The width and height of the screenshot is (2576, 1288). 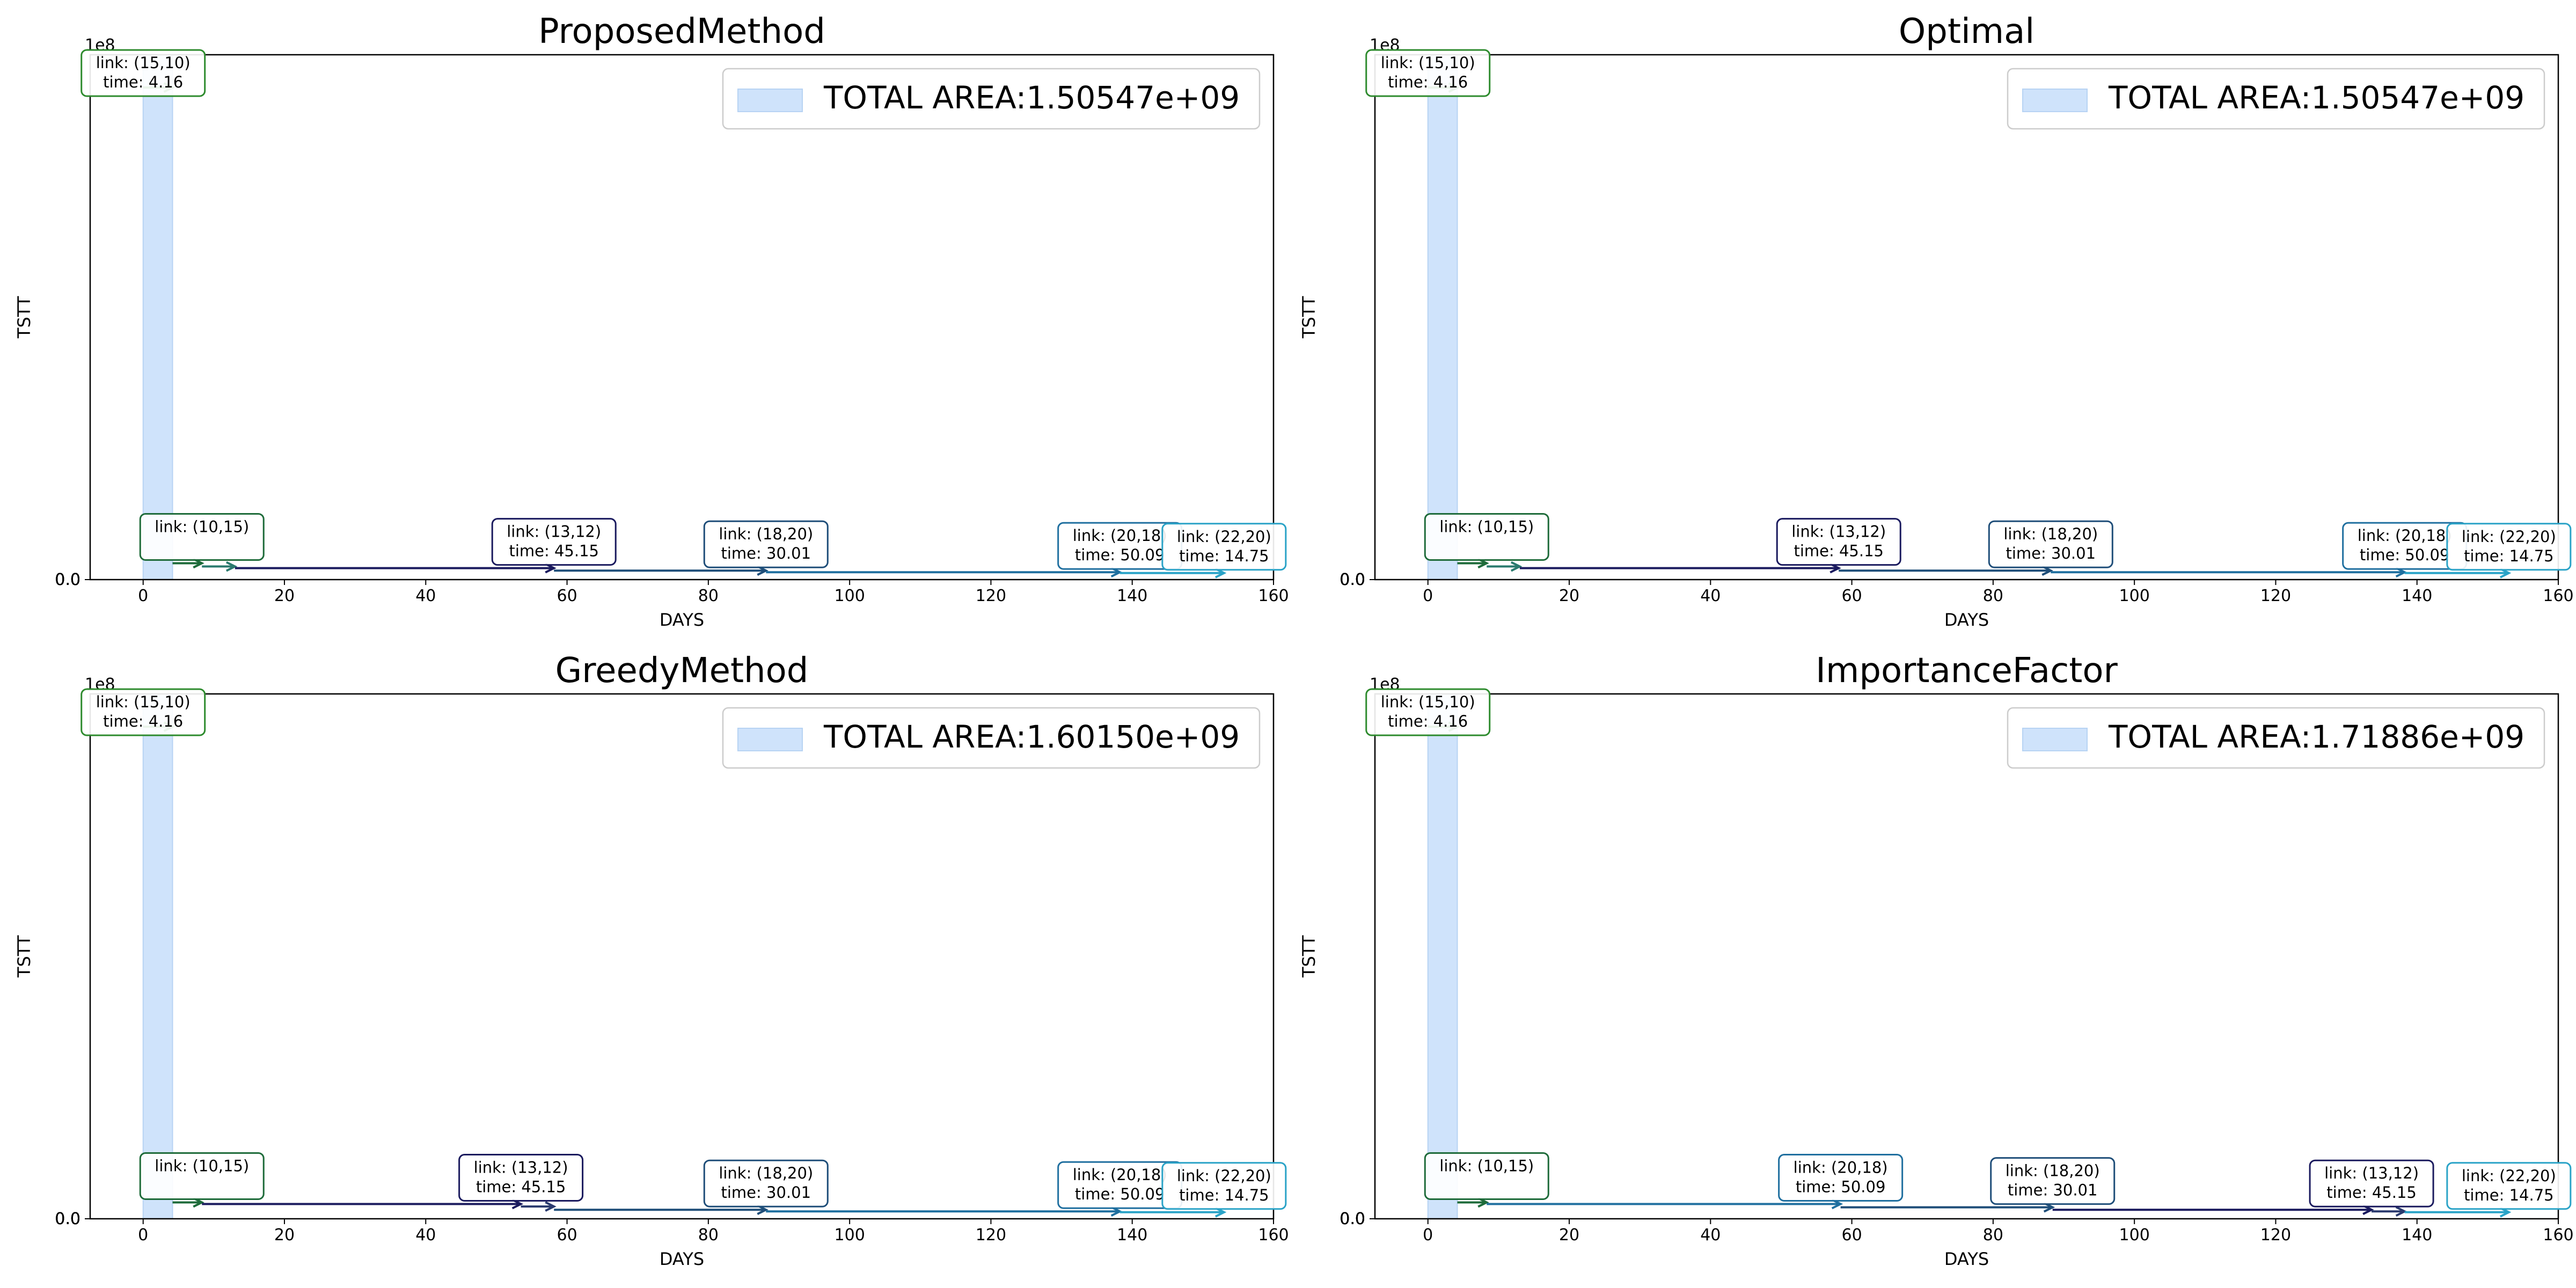 I want to click on annotation-link: link: (15,10), so click(x=143, y=63).